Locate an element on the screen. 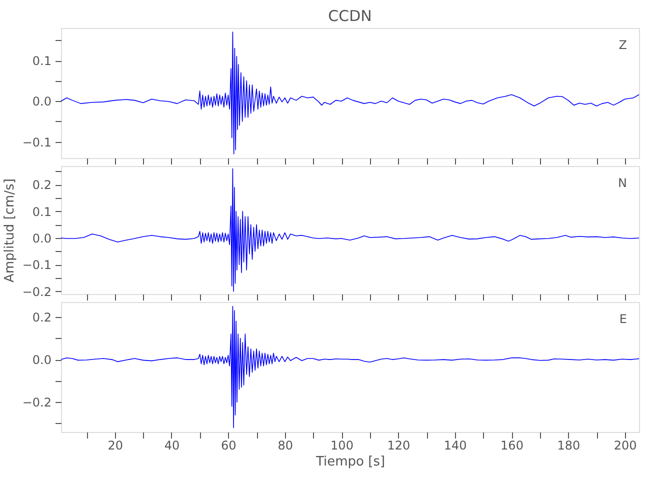 Image resolution: width=650 pixels, height=500 pixels. x-tick-label: 40 is located at coordinates (172, 445).